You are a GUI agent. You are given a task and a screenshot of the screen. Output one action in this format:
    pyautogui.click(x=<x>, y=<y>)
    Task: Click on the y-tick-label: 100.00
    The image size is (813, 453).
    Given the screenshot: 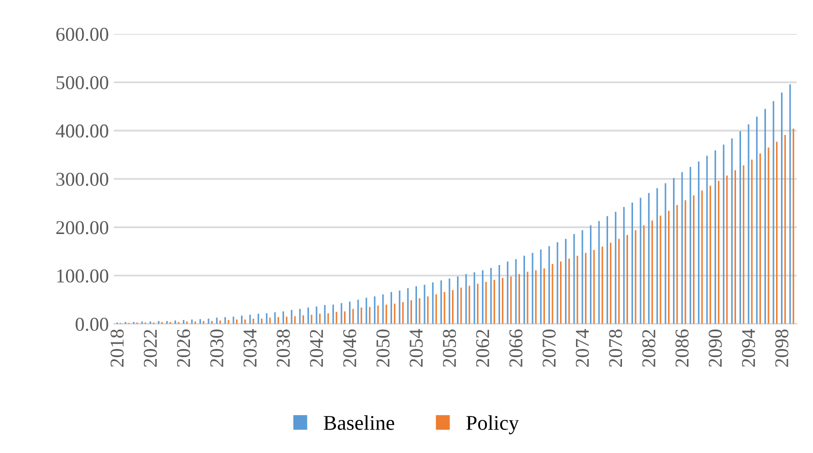 What is the action you would take?
    pyautogui.click(x=82, y=276)
    